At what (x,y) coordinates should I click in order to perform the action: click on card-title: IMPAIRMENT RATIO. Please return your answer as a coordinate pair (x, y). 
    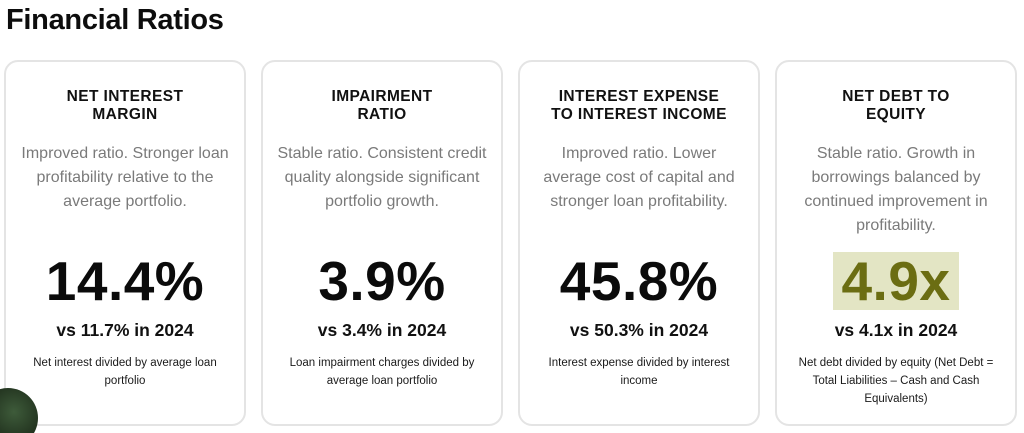
    Looking at the image, I should click on (382, 106).